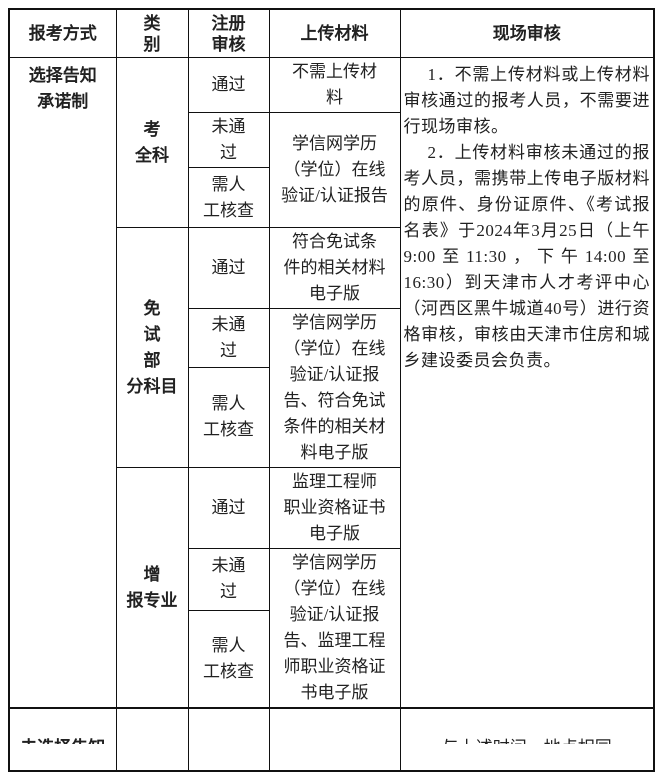  I want to click on onsite-cell-partial: 与上述时间、地点相同, so click(527, 739).